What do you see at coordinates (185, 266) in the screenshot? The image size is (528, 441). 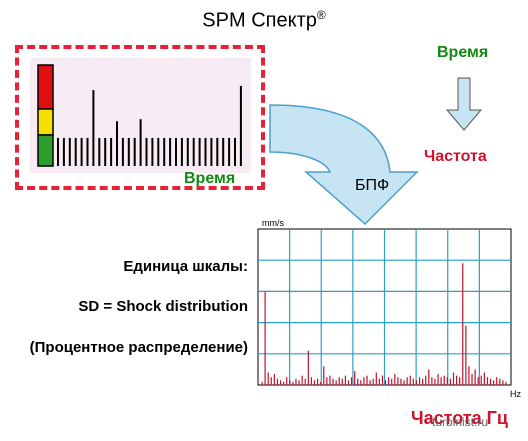 I see `scale-units-label: Единица шкалы:` at bounding box center [185, 266].